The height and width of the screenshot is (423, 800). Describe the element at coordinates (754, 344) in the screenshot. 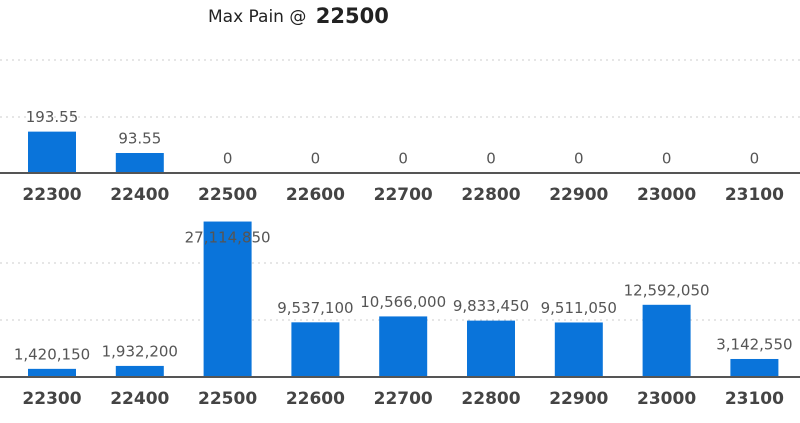

I see `value-label: 3,142,550` at that location.